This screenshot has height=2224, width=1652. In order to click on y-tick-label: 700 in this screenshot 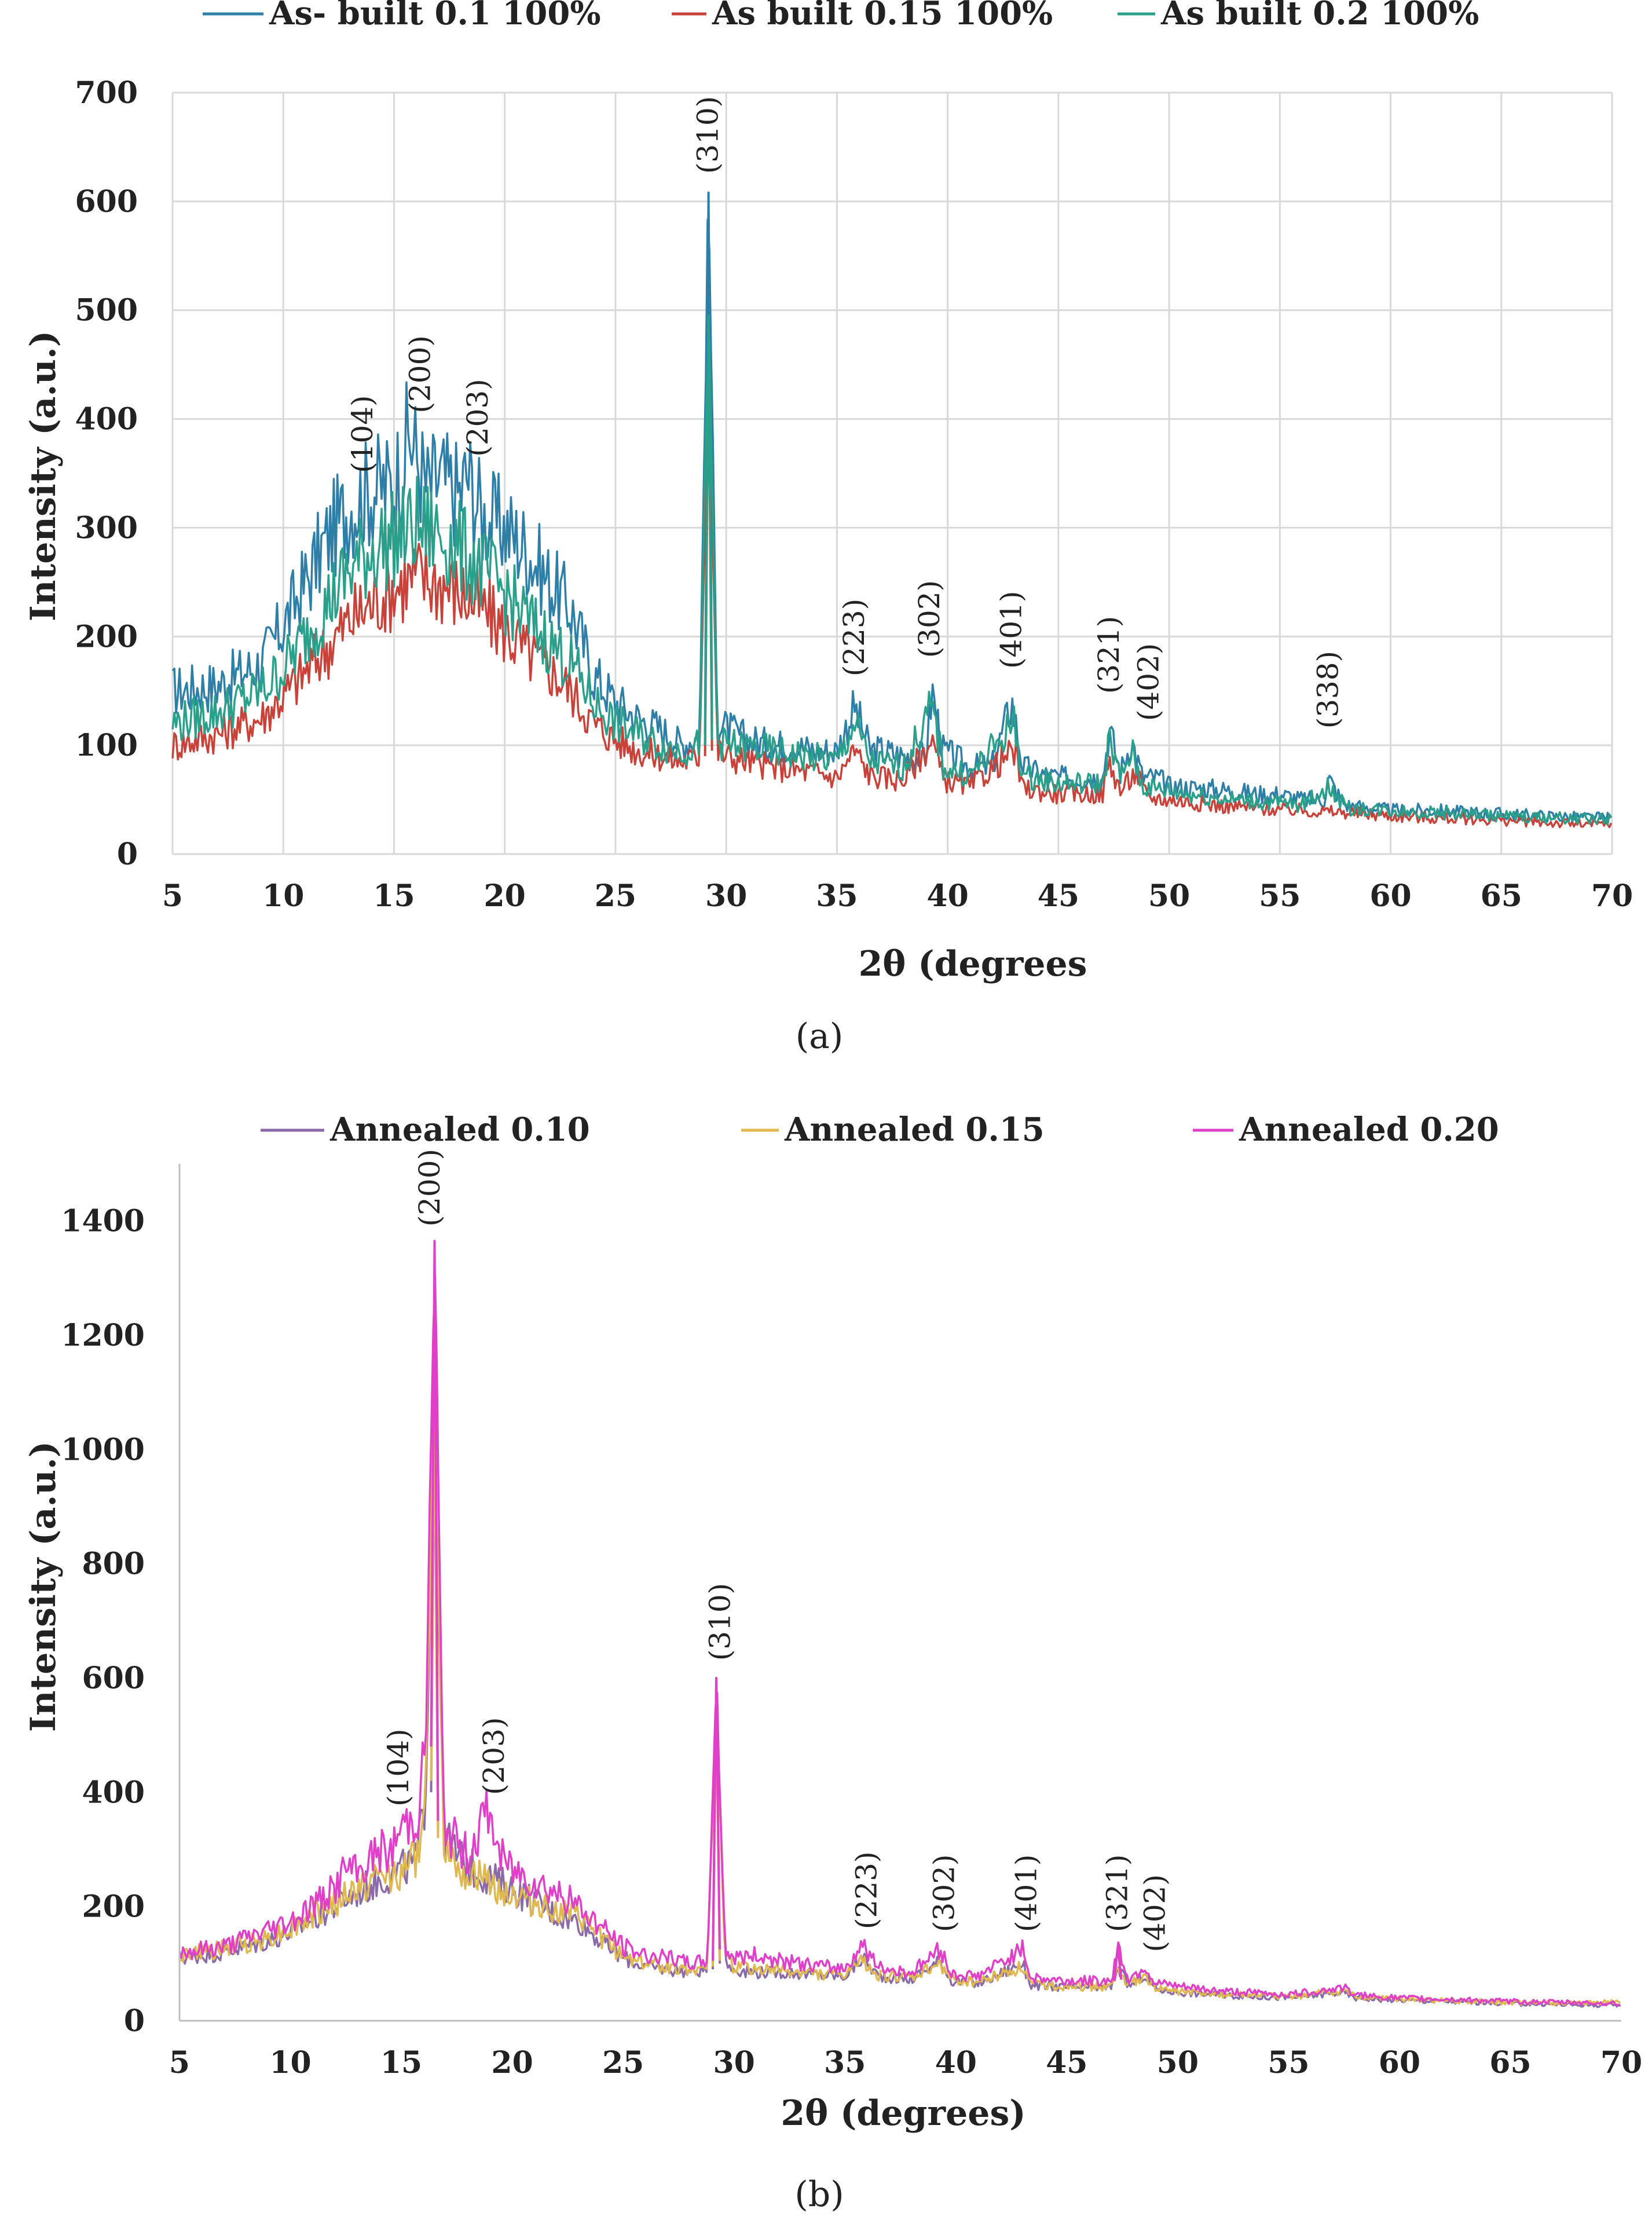, I will do `click(106, 93)`.